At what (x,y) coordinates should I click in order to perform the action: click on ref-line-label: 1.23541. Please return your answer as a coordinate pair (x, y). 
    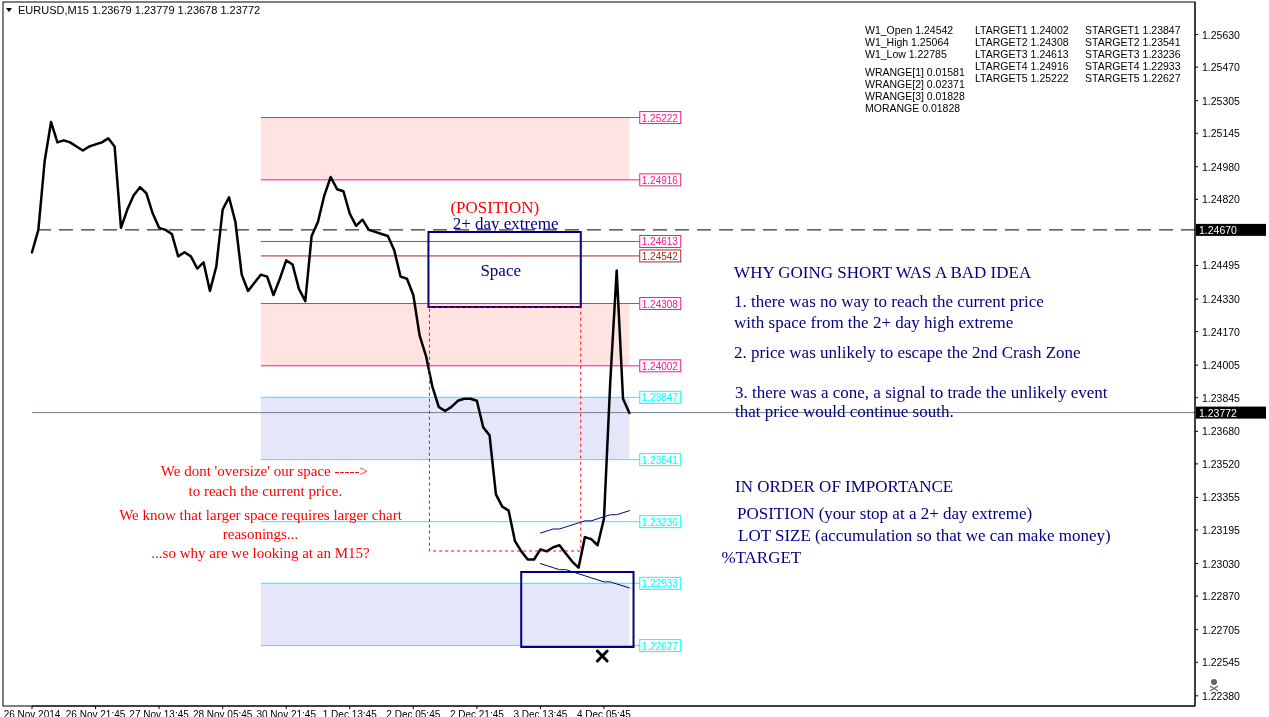
    Looking at the image, I should click on (660, 460).